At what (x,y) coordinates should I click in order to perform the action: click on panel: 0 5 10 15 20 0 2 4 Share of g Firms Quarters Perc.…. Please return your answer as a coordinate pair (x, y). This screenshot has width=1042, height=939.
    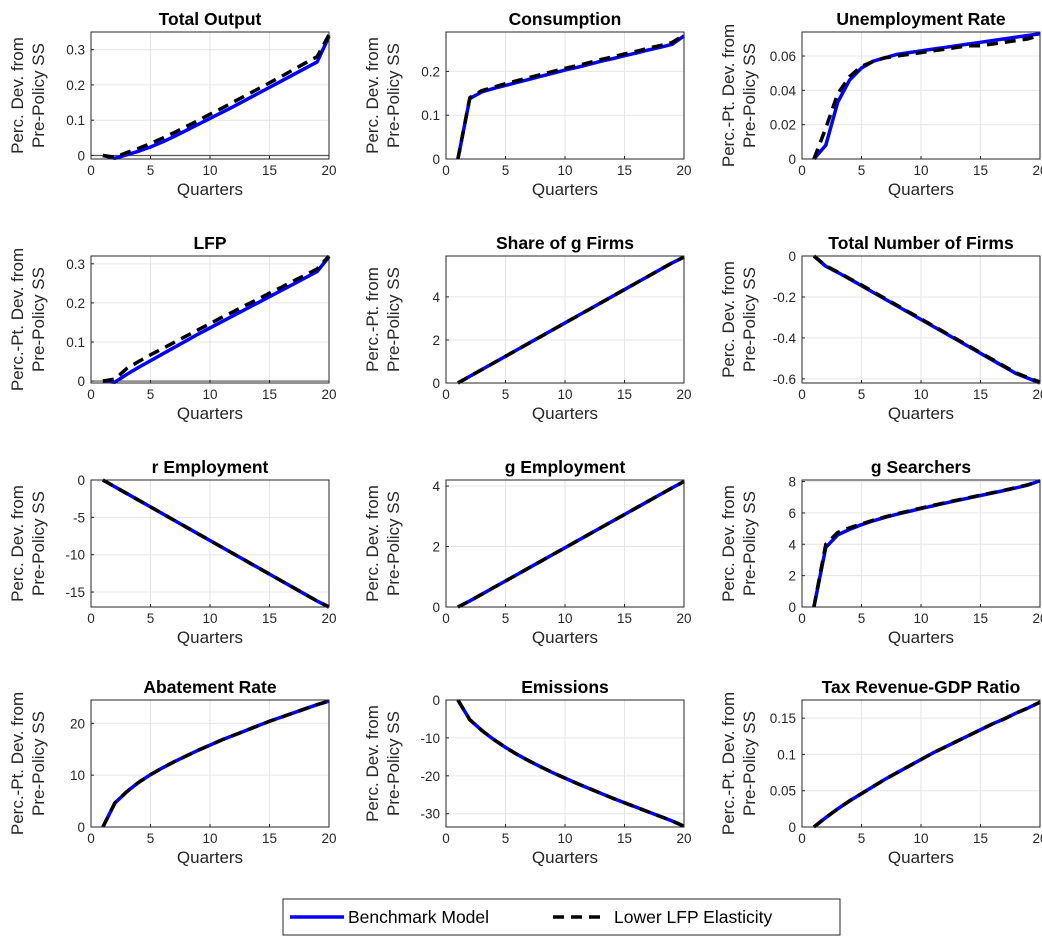
    Looking at the image, I should click on (527, 328).